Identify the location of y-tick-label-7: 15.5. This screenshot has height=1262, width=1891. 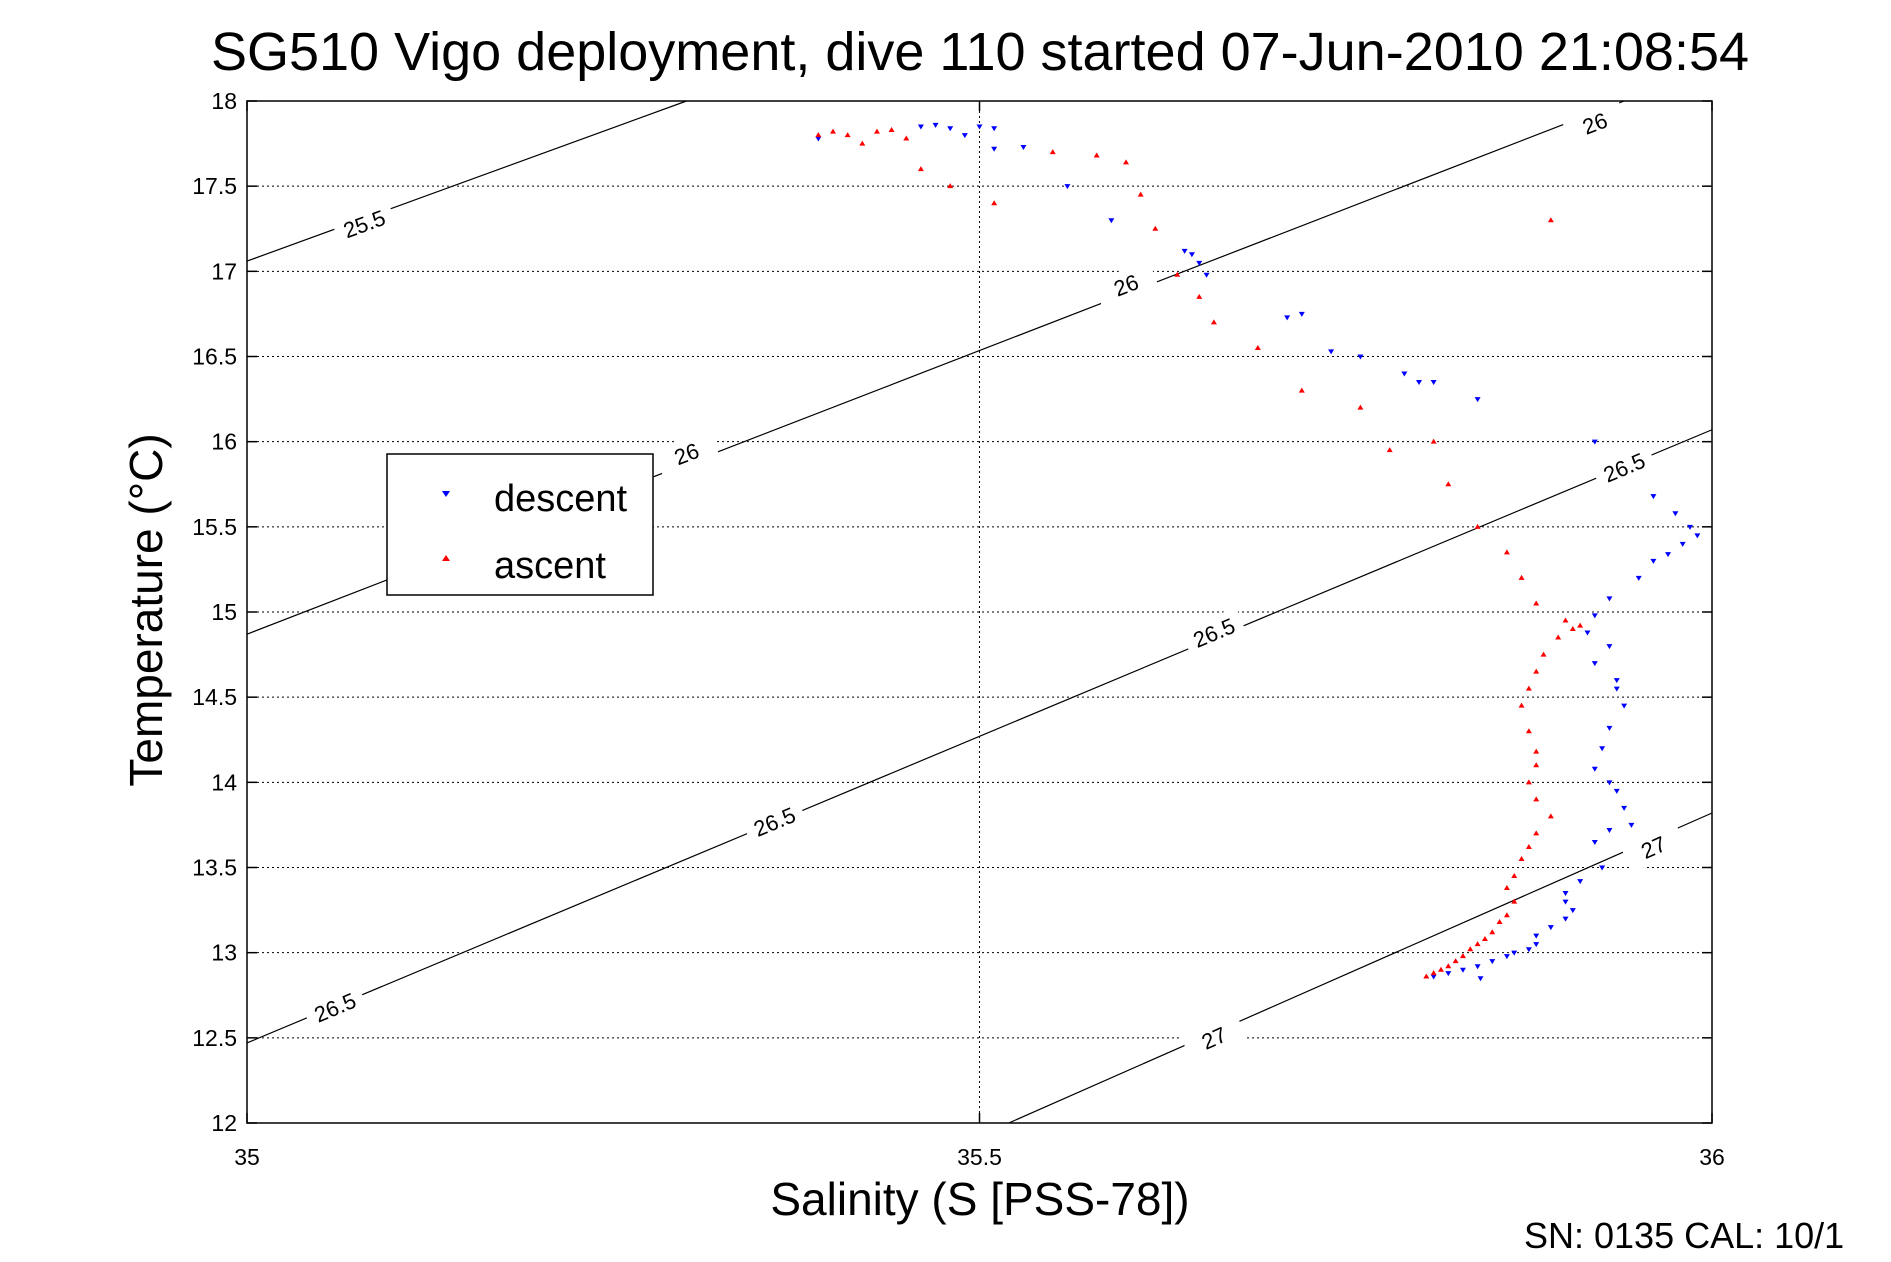
(214, 527).